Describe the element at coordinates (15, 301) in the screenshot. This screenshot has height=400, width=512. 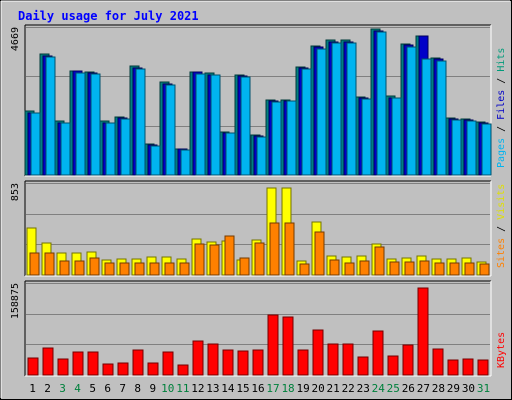
I see `panel-max-label: 158875` at that location.